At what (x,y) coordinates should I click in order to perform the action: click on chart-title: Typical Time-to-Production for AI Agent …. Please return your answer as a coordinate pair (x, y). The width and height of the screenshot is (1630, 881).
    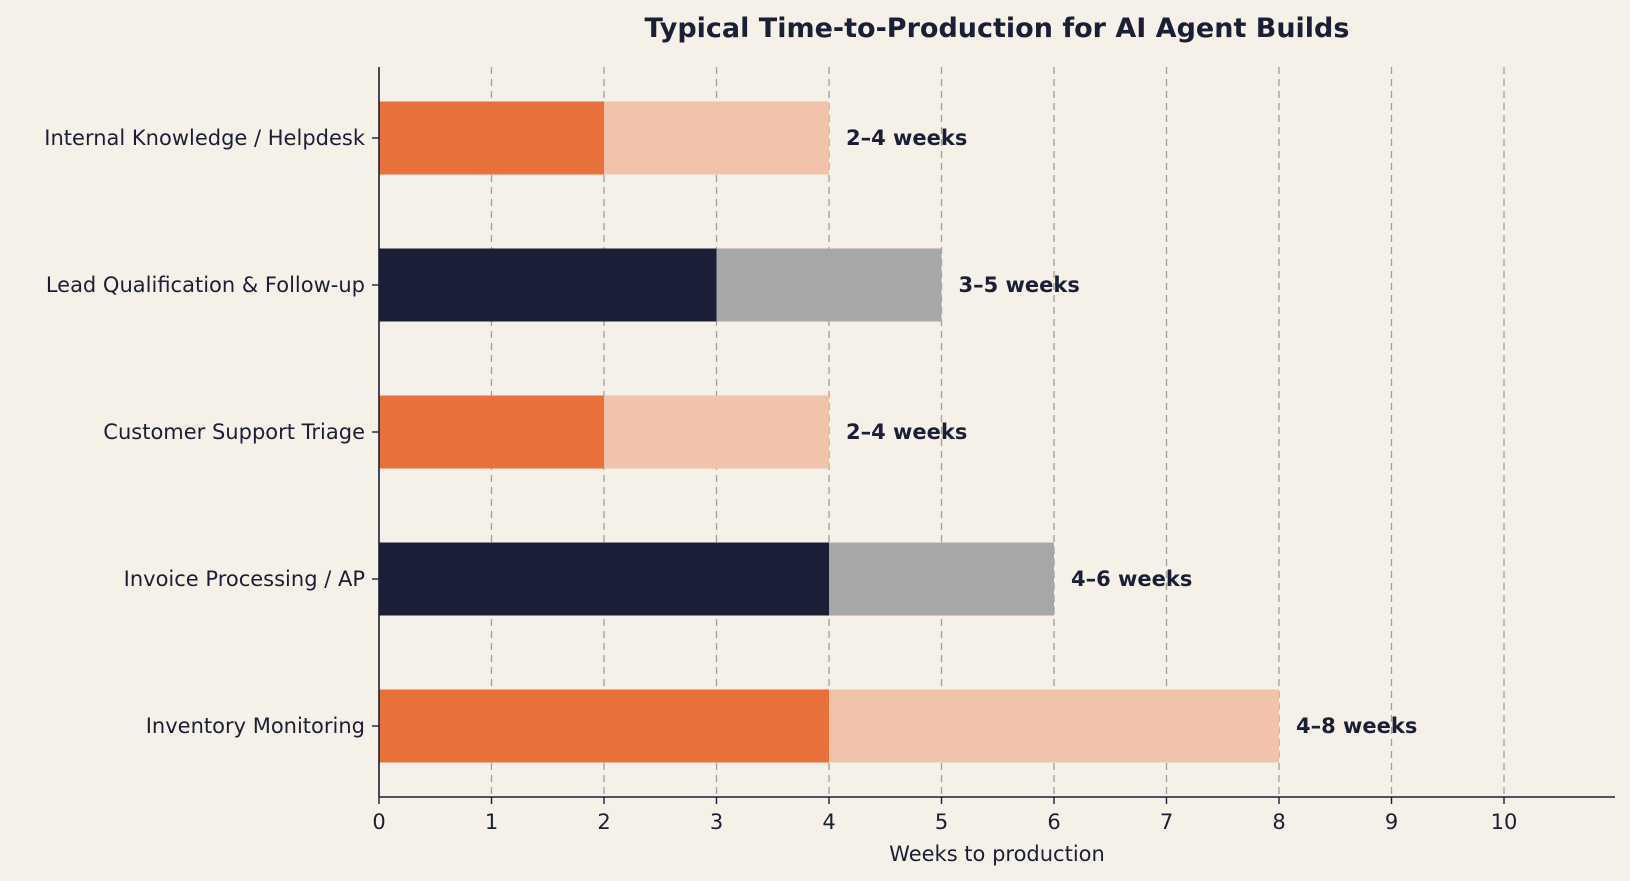
    Looking at the image, I should click on (997, 28).